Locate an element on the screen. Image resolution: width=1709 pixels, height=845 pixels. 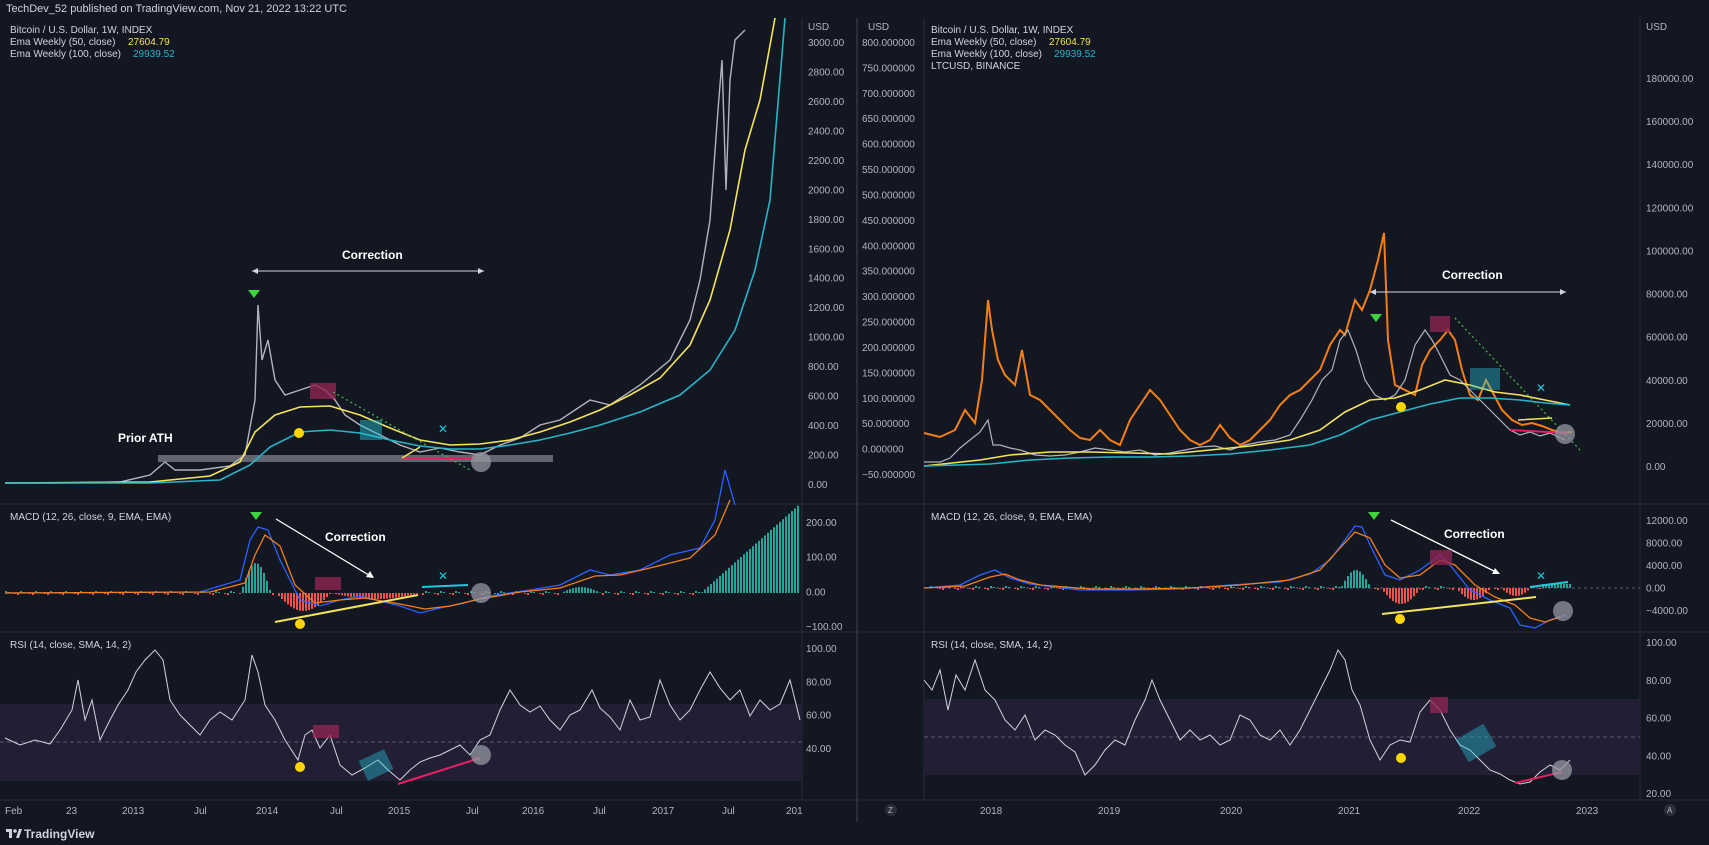
ltc-price-line is located at coordinates (1248, 339).